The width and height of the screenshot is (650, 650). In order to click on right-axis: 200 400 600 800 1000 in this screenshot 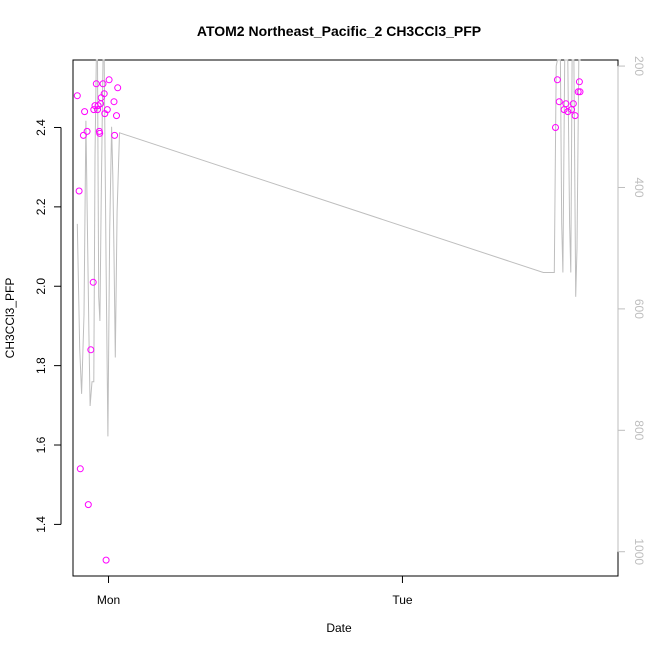, I will do `click(631, 310)`.